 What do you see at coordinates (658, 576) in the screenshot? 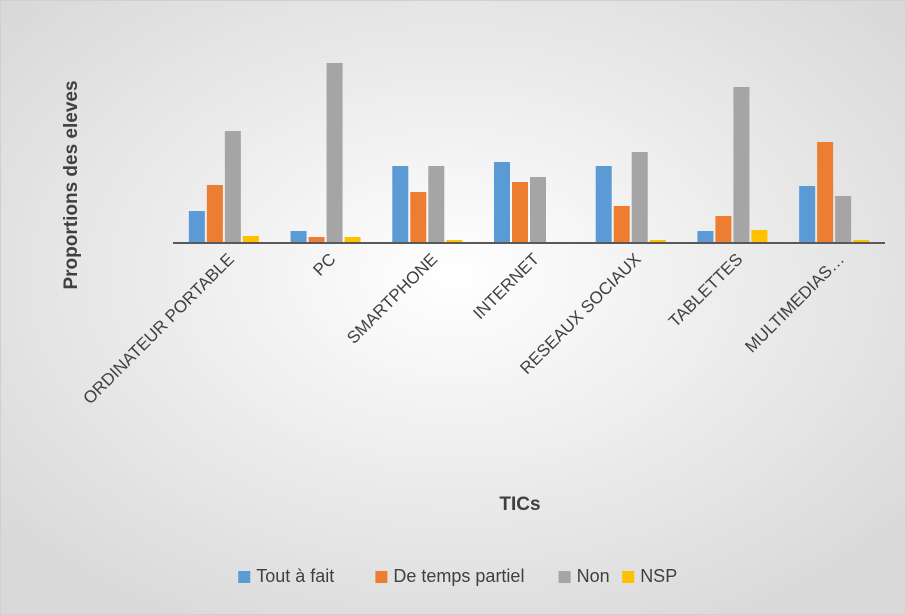
I see `legend-label: NSP` at bounding box center [658, 576].